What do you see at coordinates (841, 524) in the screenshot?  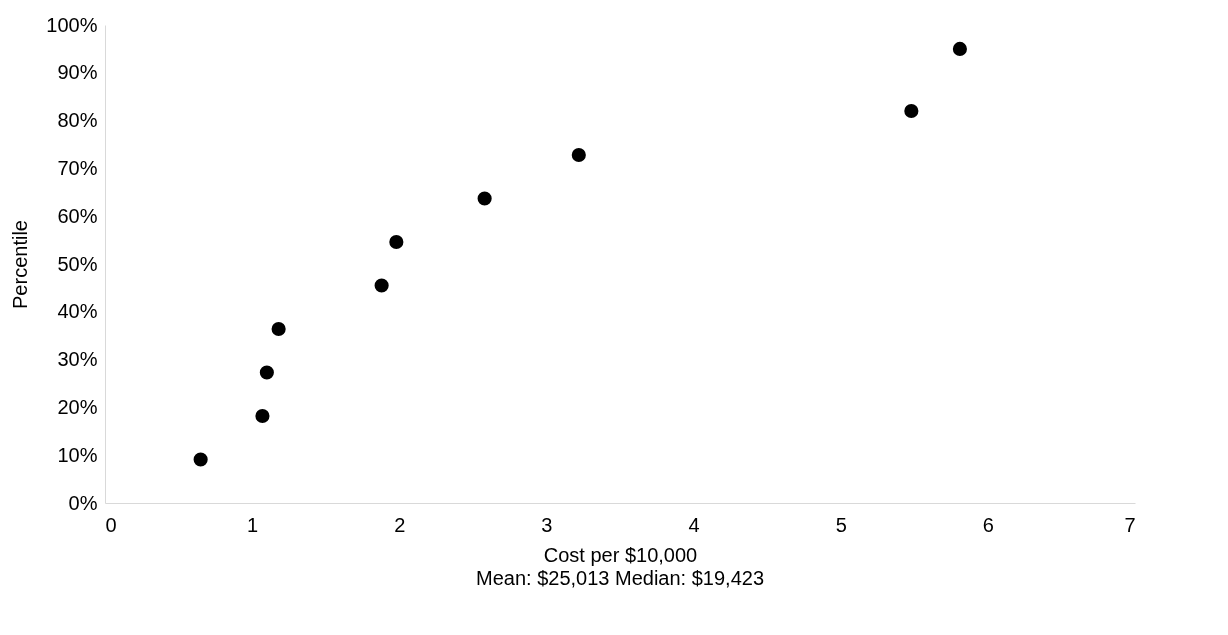 I see `x-tick-label: 5` at bounding box center [841, 524].